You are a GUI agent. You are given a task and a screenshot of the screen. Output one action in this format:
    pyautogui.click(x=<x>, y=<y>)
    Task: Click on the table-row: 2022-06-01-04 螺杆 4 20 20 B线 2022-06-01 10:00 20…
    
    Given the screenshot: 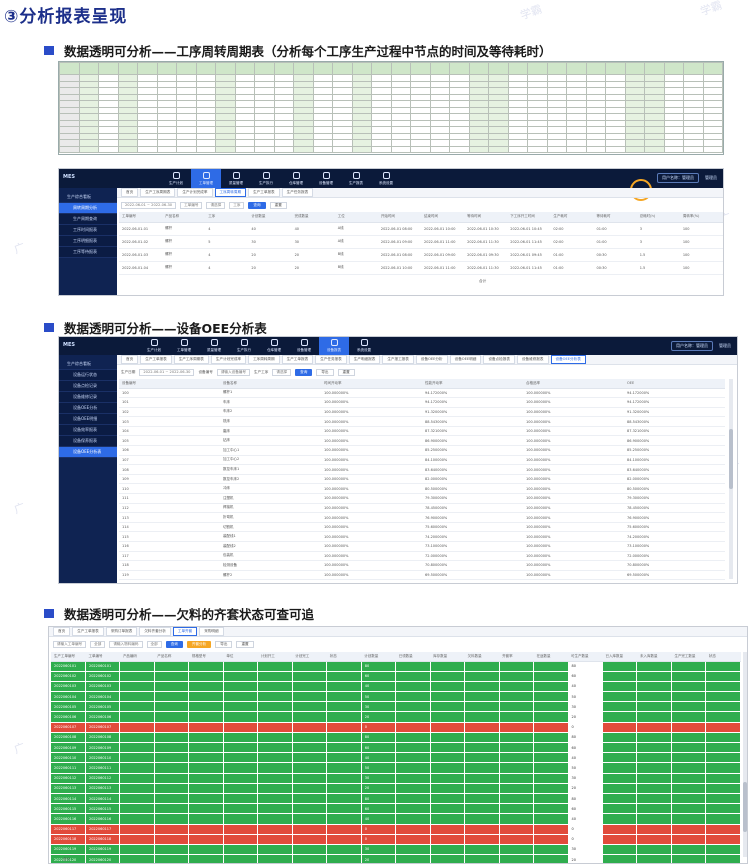 What is the action you would take?
    pyautogui.click(x=421, y=268)
    